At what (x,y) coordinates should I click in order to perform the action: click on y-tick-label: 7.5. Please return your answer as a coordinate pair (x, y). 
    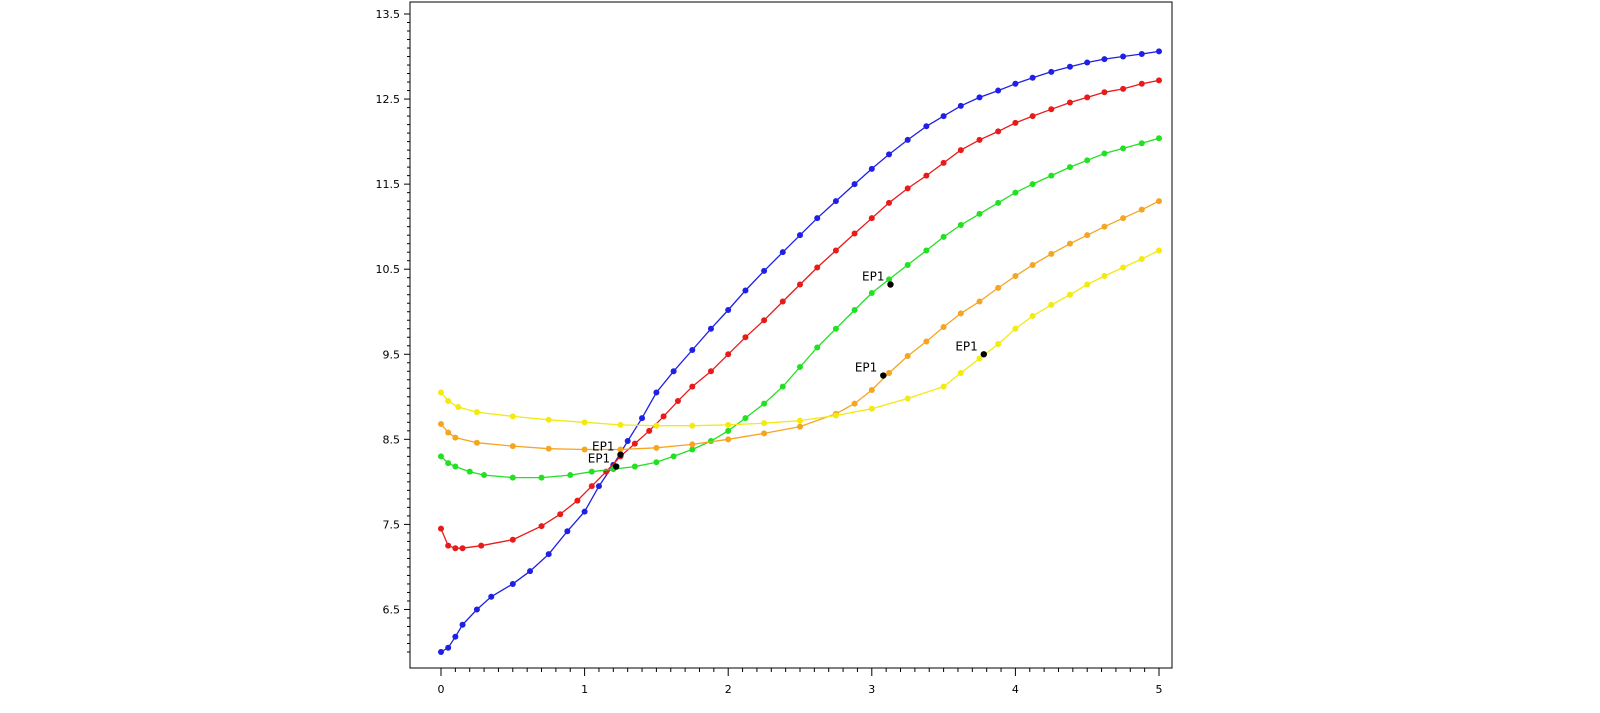
    Looking at the image, I should click on (392, 524).